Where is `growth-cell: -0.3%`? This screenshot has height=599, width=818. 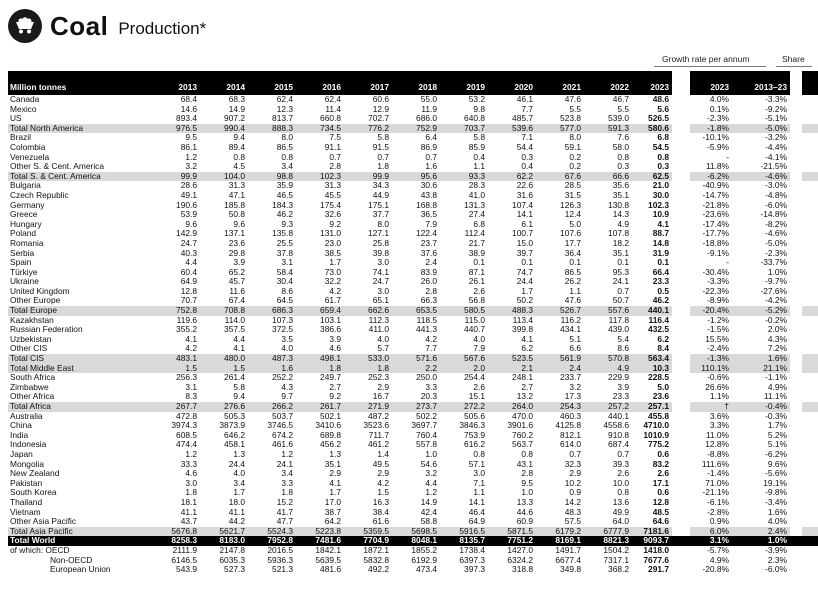 growth-cell: -0.3% is located at coordinates (776, 416).